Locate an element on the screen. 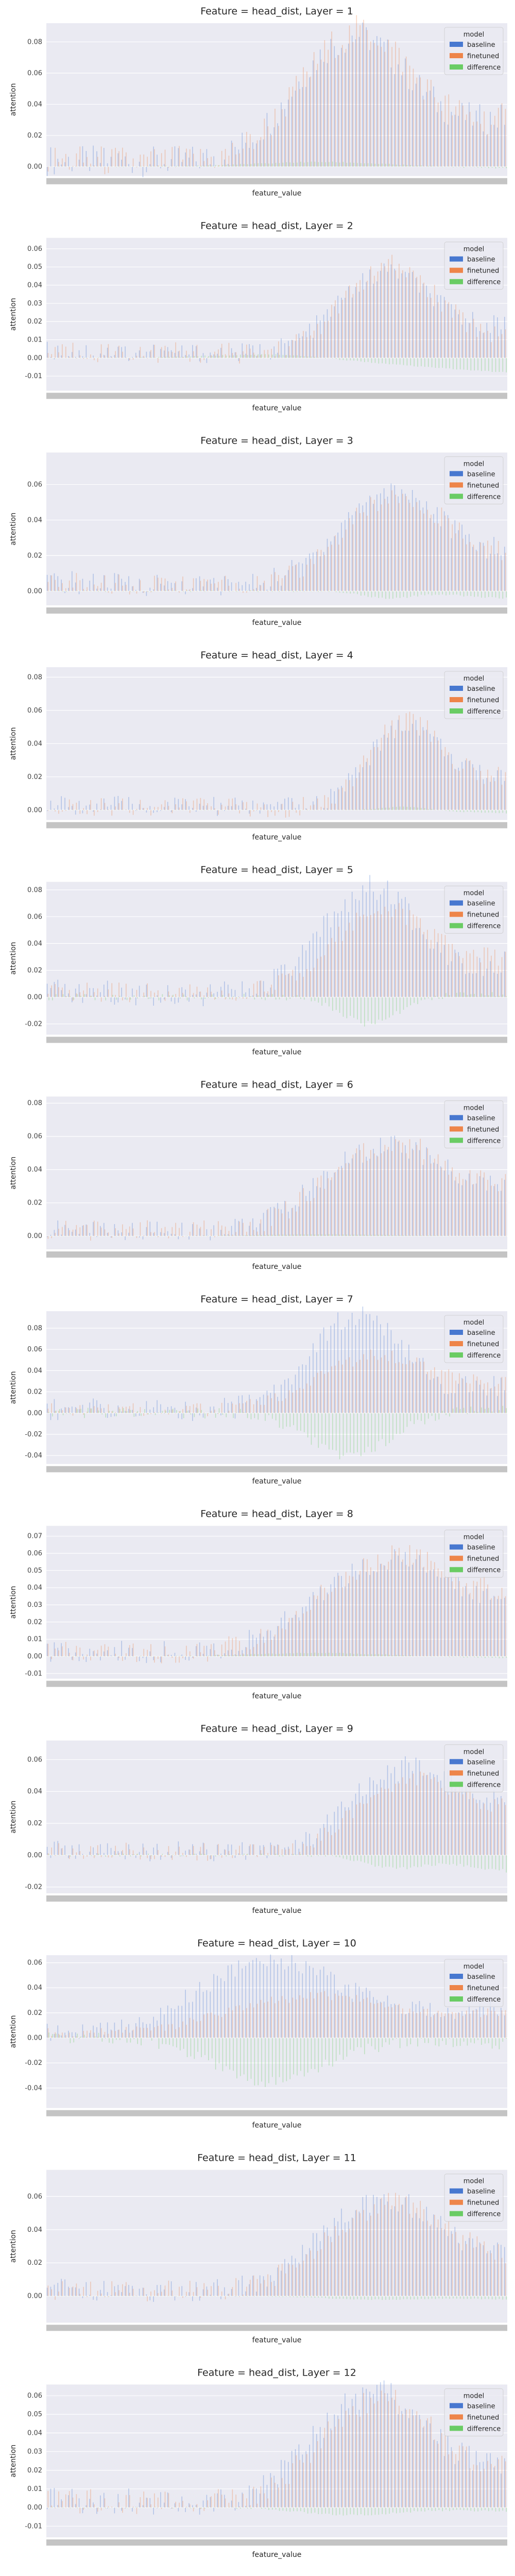 The image size is (515, 2576). legend-swatch-difference is located at coordinates (456, 711).